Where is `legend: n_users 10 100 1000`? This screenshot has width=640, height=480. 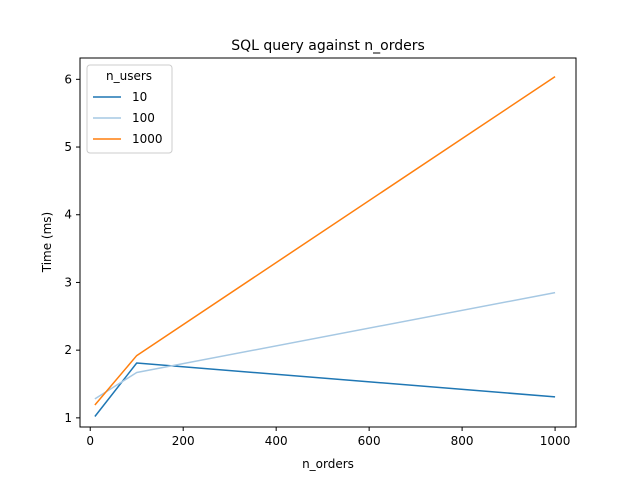
legend: n_users 10 100 1000 is located at coordinates (129, 109).